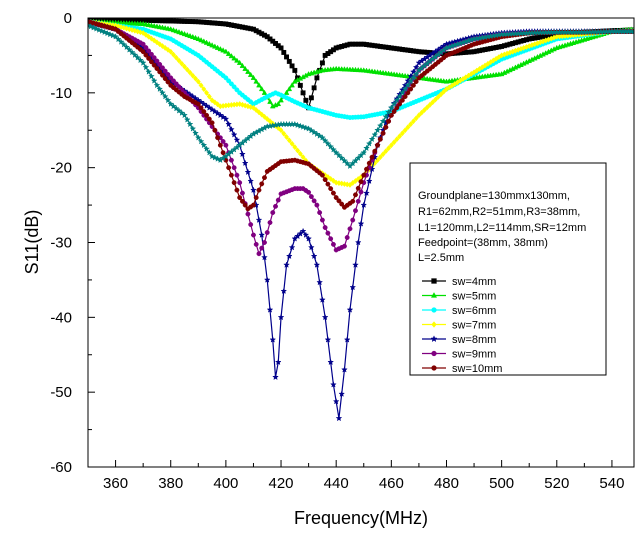 The width and height of the screenshot is (636, 533). I want to click on y-tick-label: -30, so click(61, 243).